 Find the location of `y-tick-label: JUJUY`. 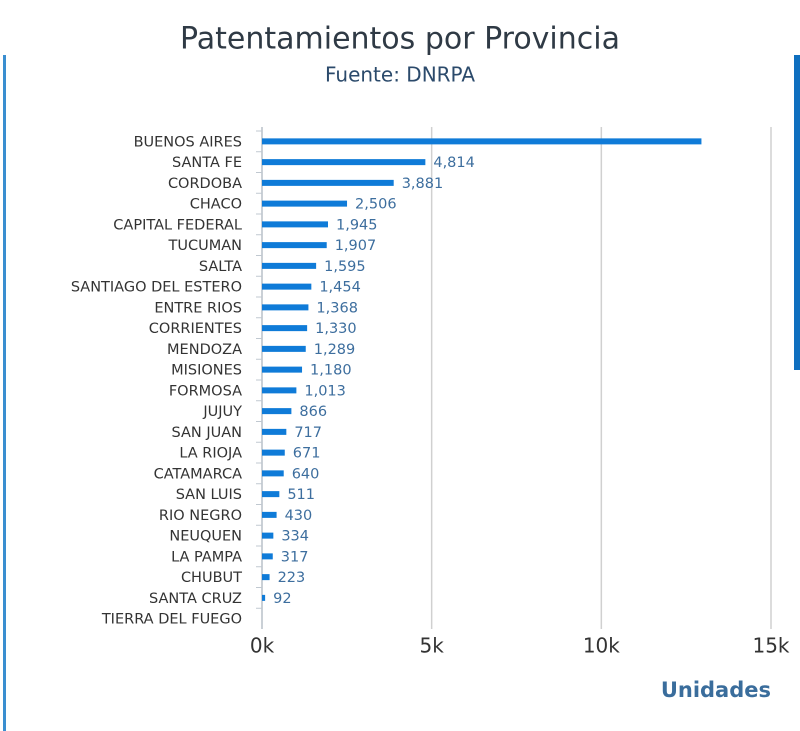

y-tick-label: JUJUY is located at coordinates (222, 412).